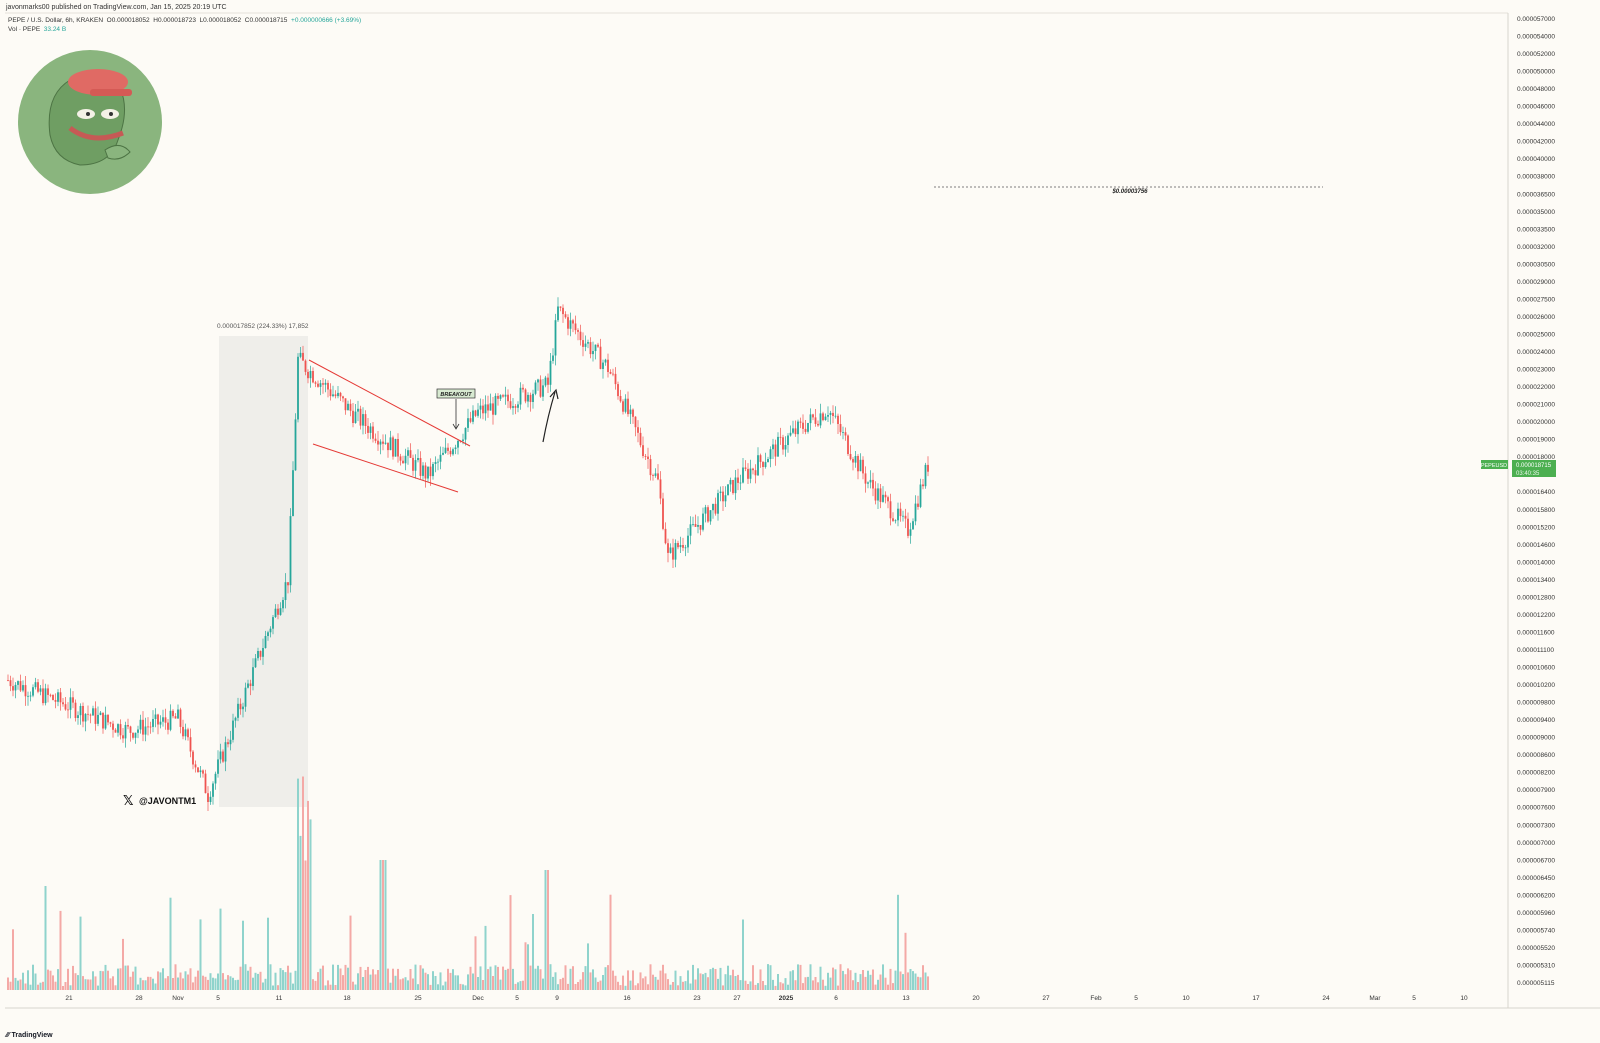 The height and width of the screenshot is (1043, 1600). Describe the element at coordinates (1536, 229) in the screenshot. I see `price-tick-label: 0.000033500` at that location.